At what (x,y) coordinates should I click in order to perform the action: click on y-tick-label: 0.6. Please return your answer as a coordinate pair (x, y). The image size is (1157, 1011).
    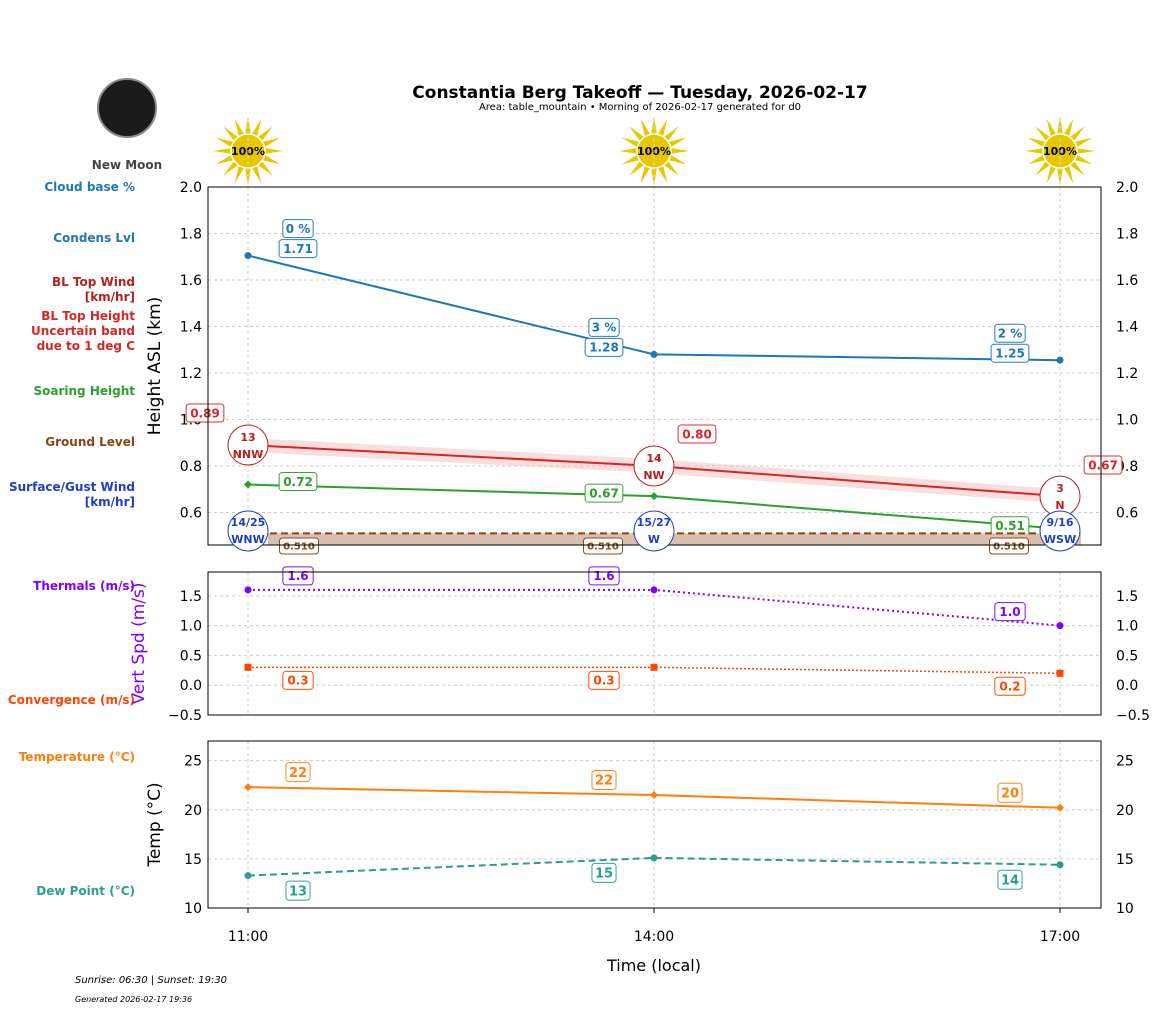
    Looking at the image, I should click on (191, 513).